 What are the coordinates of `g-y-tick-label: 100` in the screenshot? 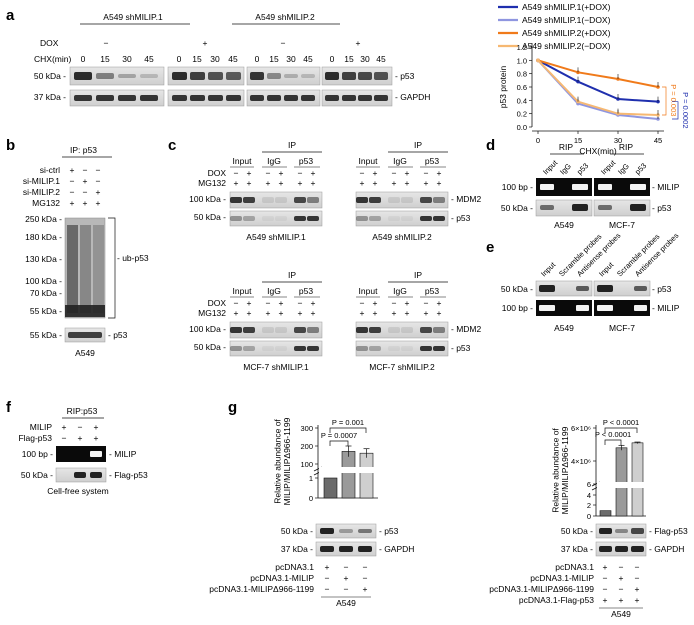 It's located at (306, 464).